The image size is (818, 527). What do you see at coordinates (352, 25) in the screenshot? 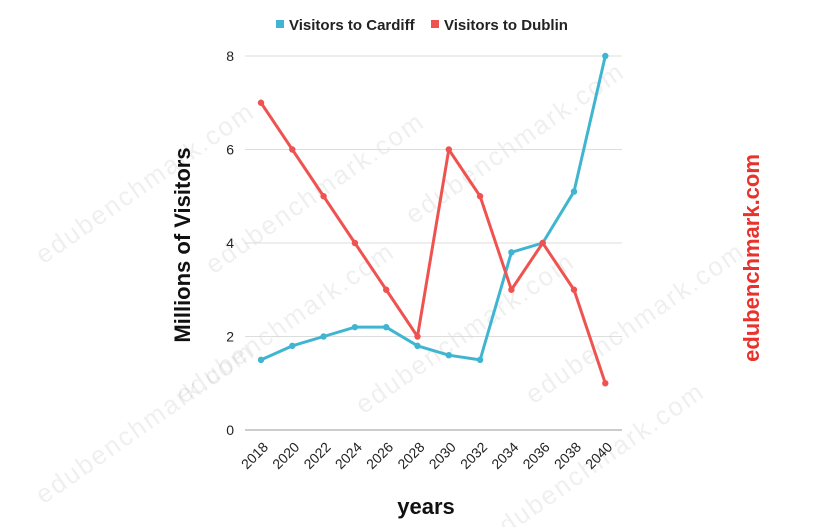
I see `legend-label-0: Visitors to Cardiff` at bounding box center [352, 25].